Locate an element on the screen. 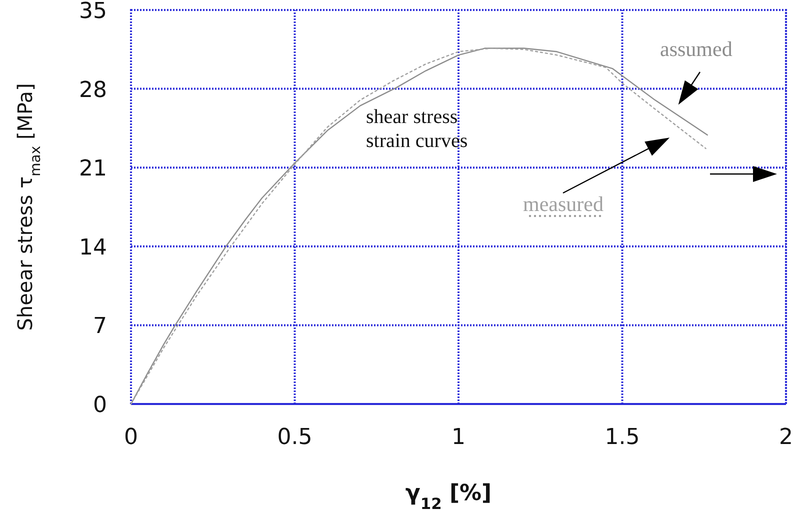  x-axis-title: γ$_{12}$ [%] is located at coordinates (448, 495).